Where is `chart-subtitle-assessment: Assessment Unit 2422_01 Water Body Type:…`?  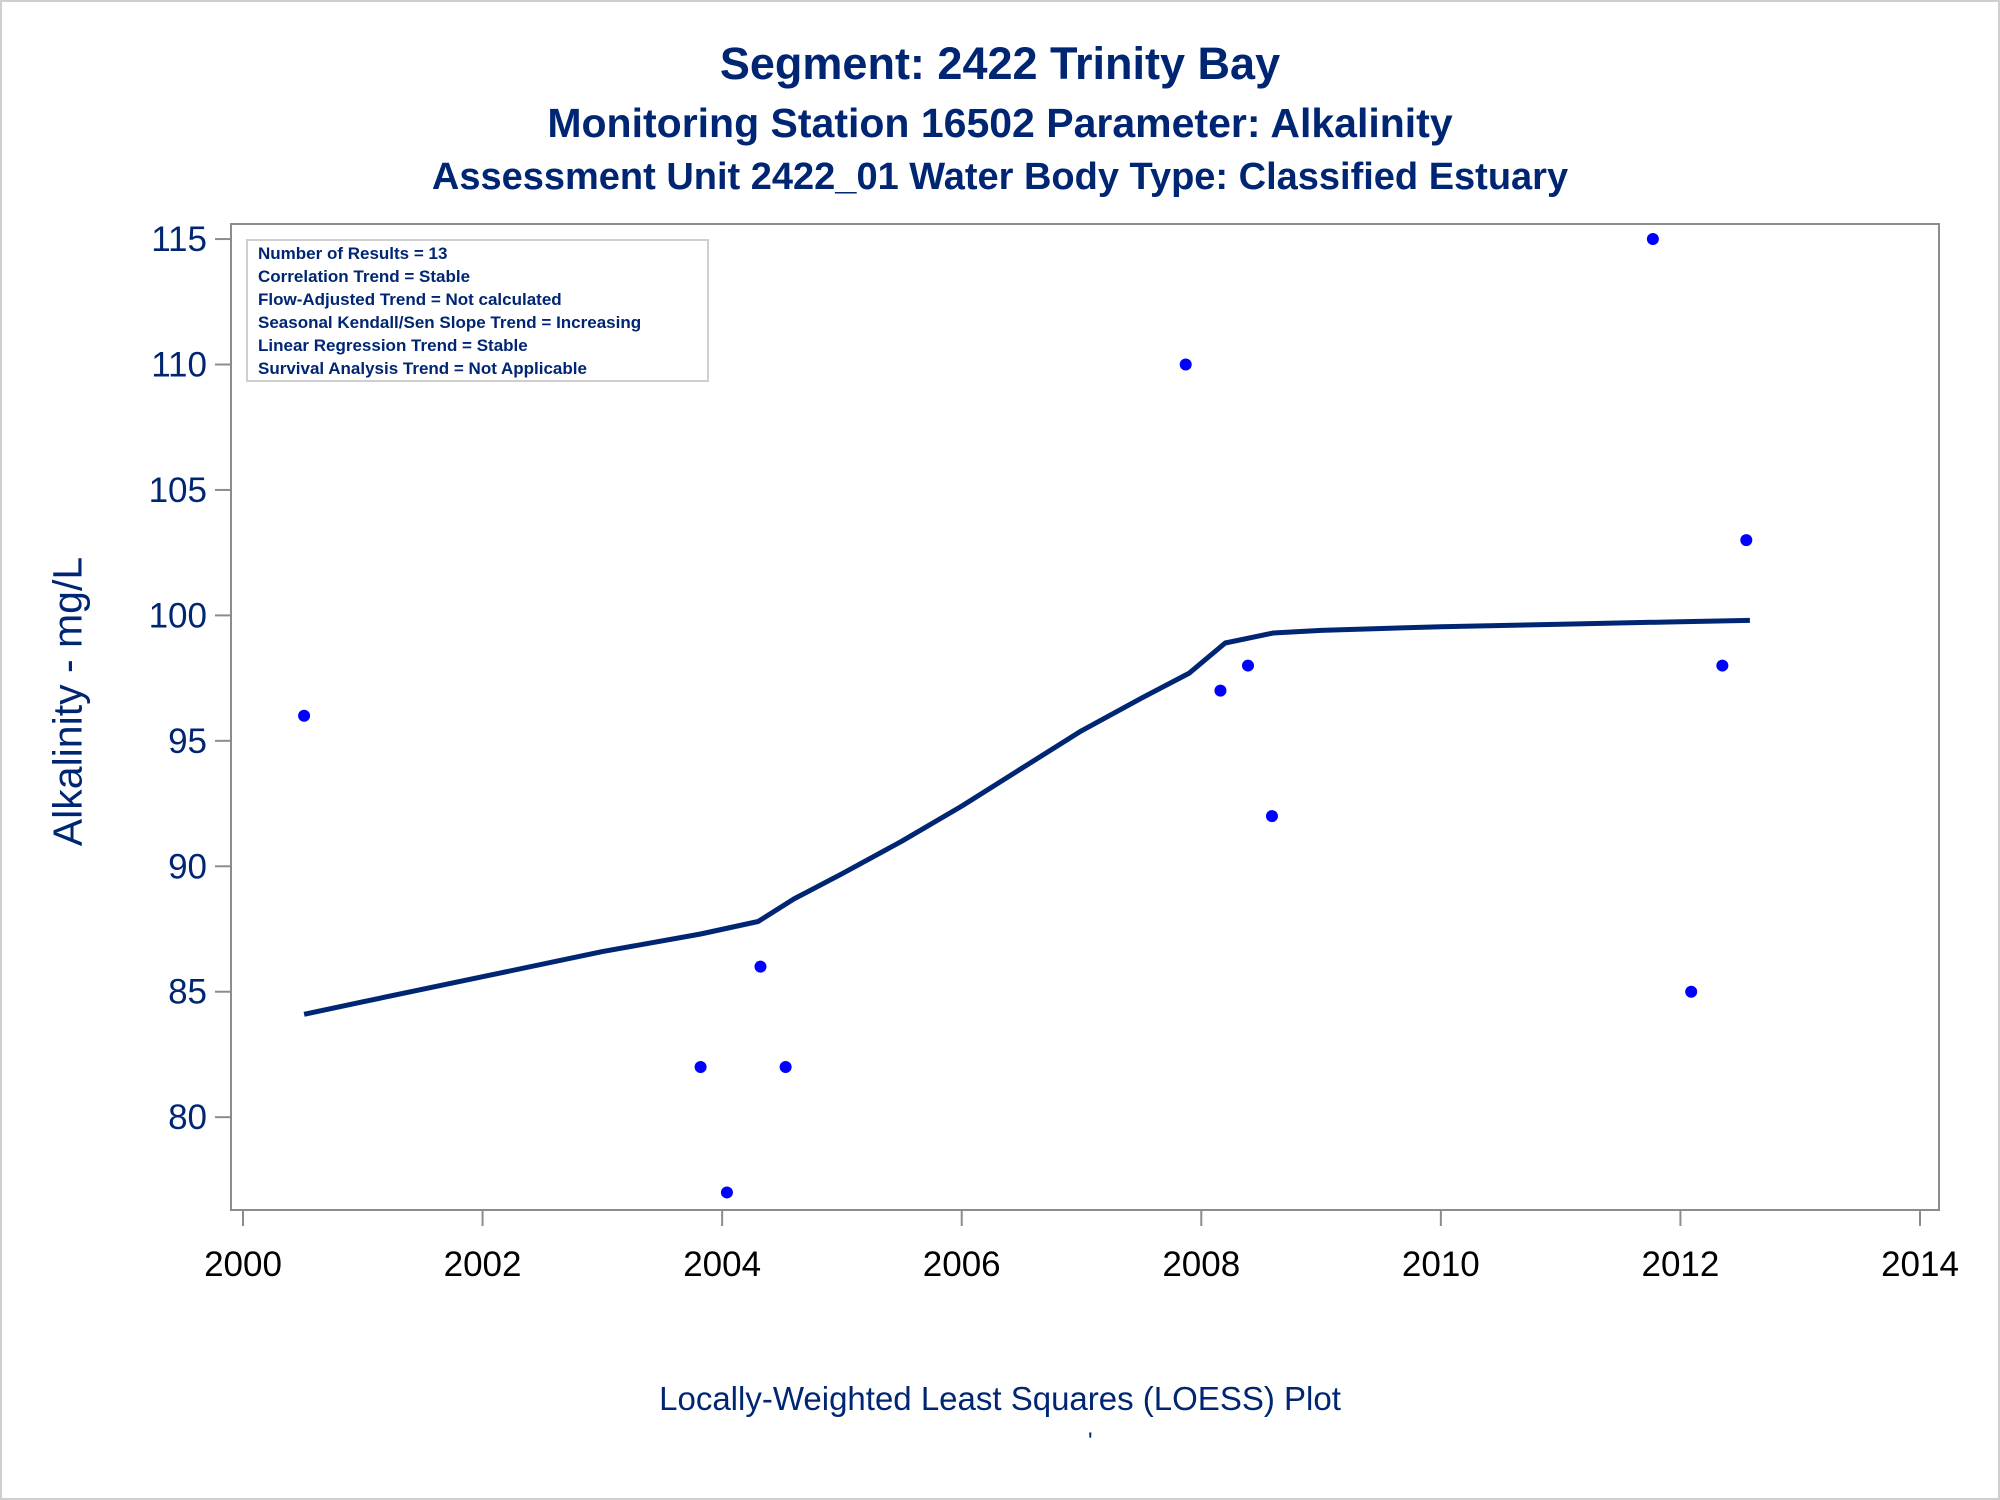
chart-subtitle-assessment: Assessment Unit 2422_01 Water Body Type:… is located at coordinates (1000, 177).